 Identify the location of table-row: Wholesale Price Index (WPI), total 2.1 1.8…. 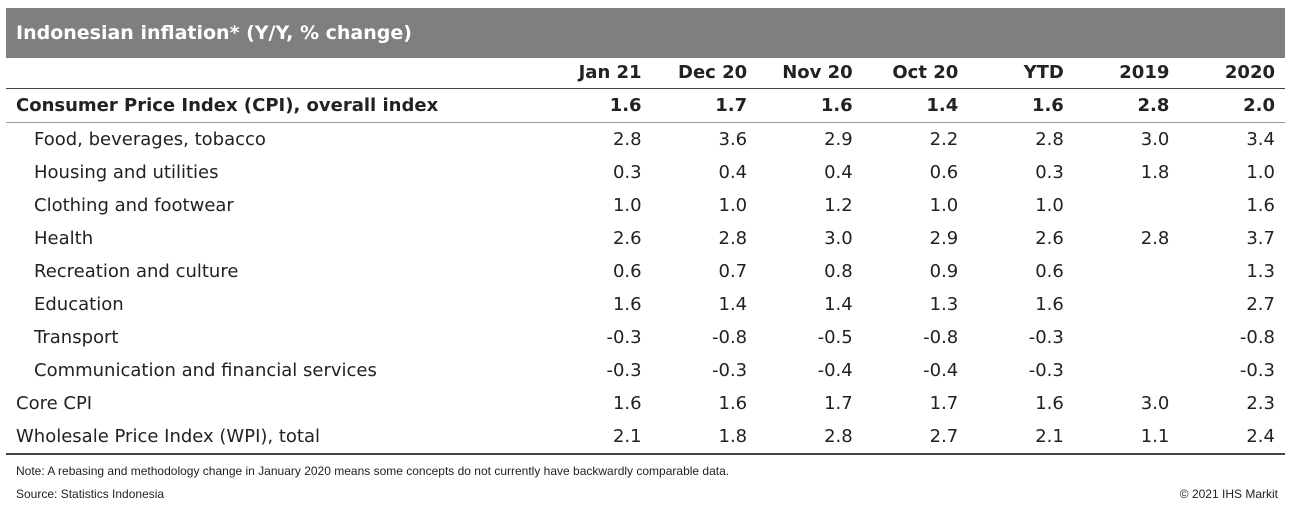
(645, 437).